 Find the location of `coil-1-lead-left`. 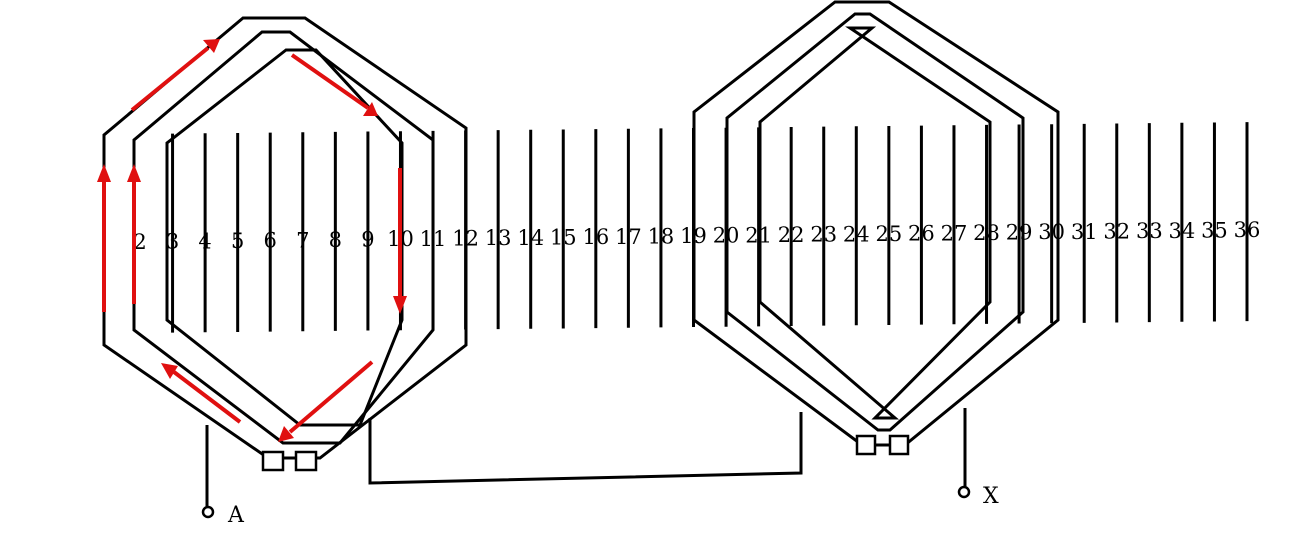

coil-1-lead-left is located at coordinates (273, 461).